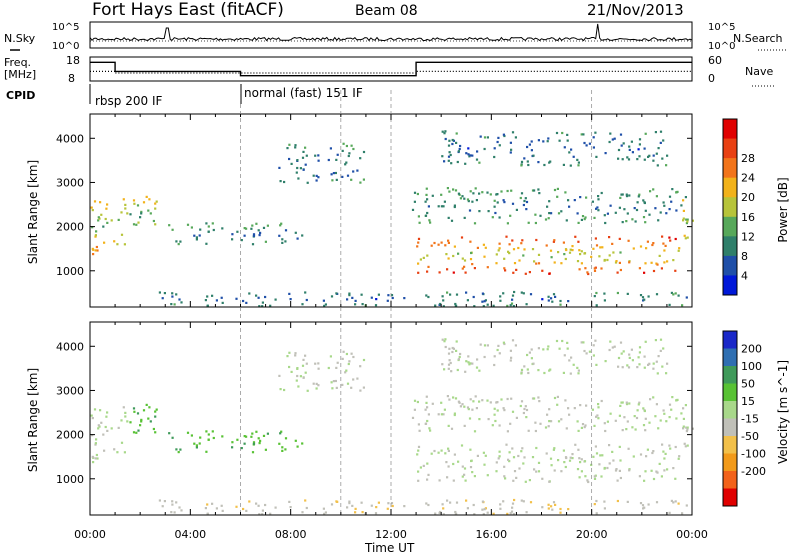  What do you see at coordinates (721, 27) in the screenshot?
I see `noise-right-tick-top: 10^5` at bounding box center [721, 27].